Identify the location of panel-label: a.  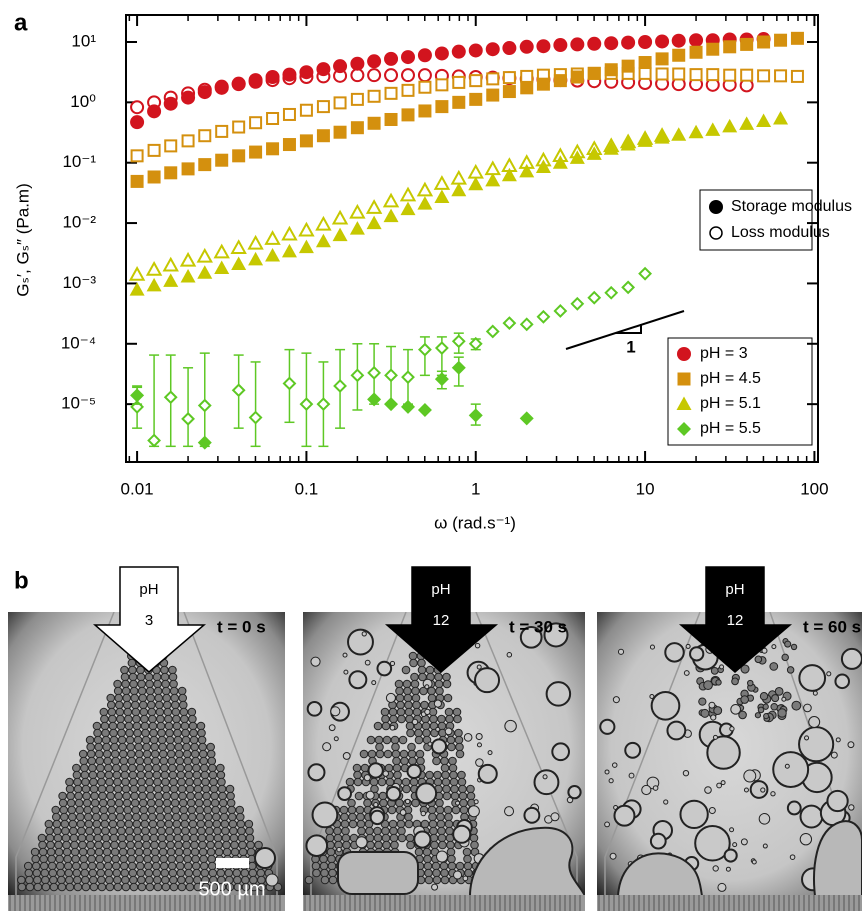
(21, 22).